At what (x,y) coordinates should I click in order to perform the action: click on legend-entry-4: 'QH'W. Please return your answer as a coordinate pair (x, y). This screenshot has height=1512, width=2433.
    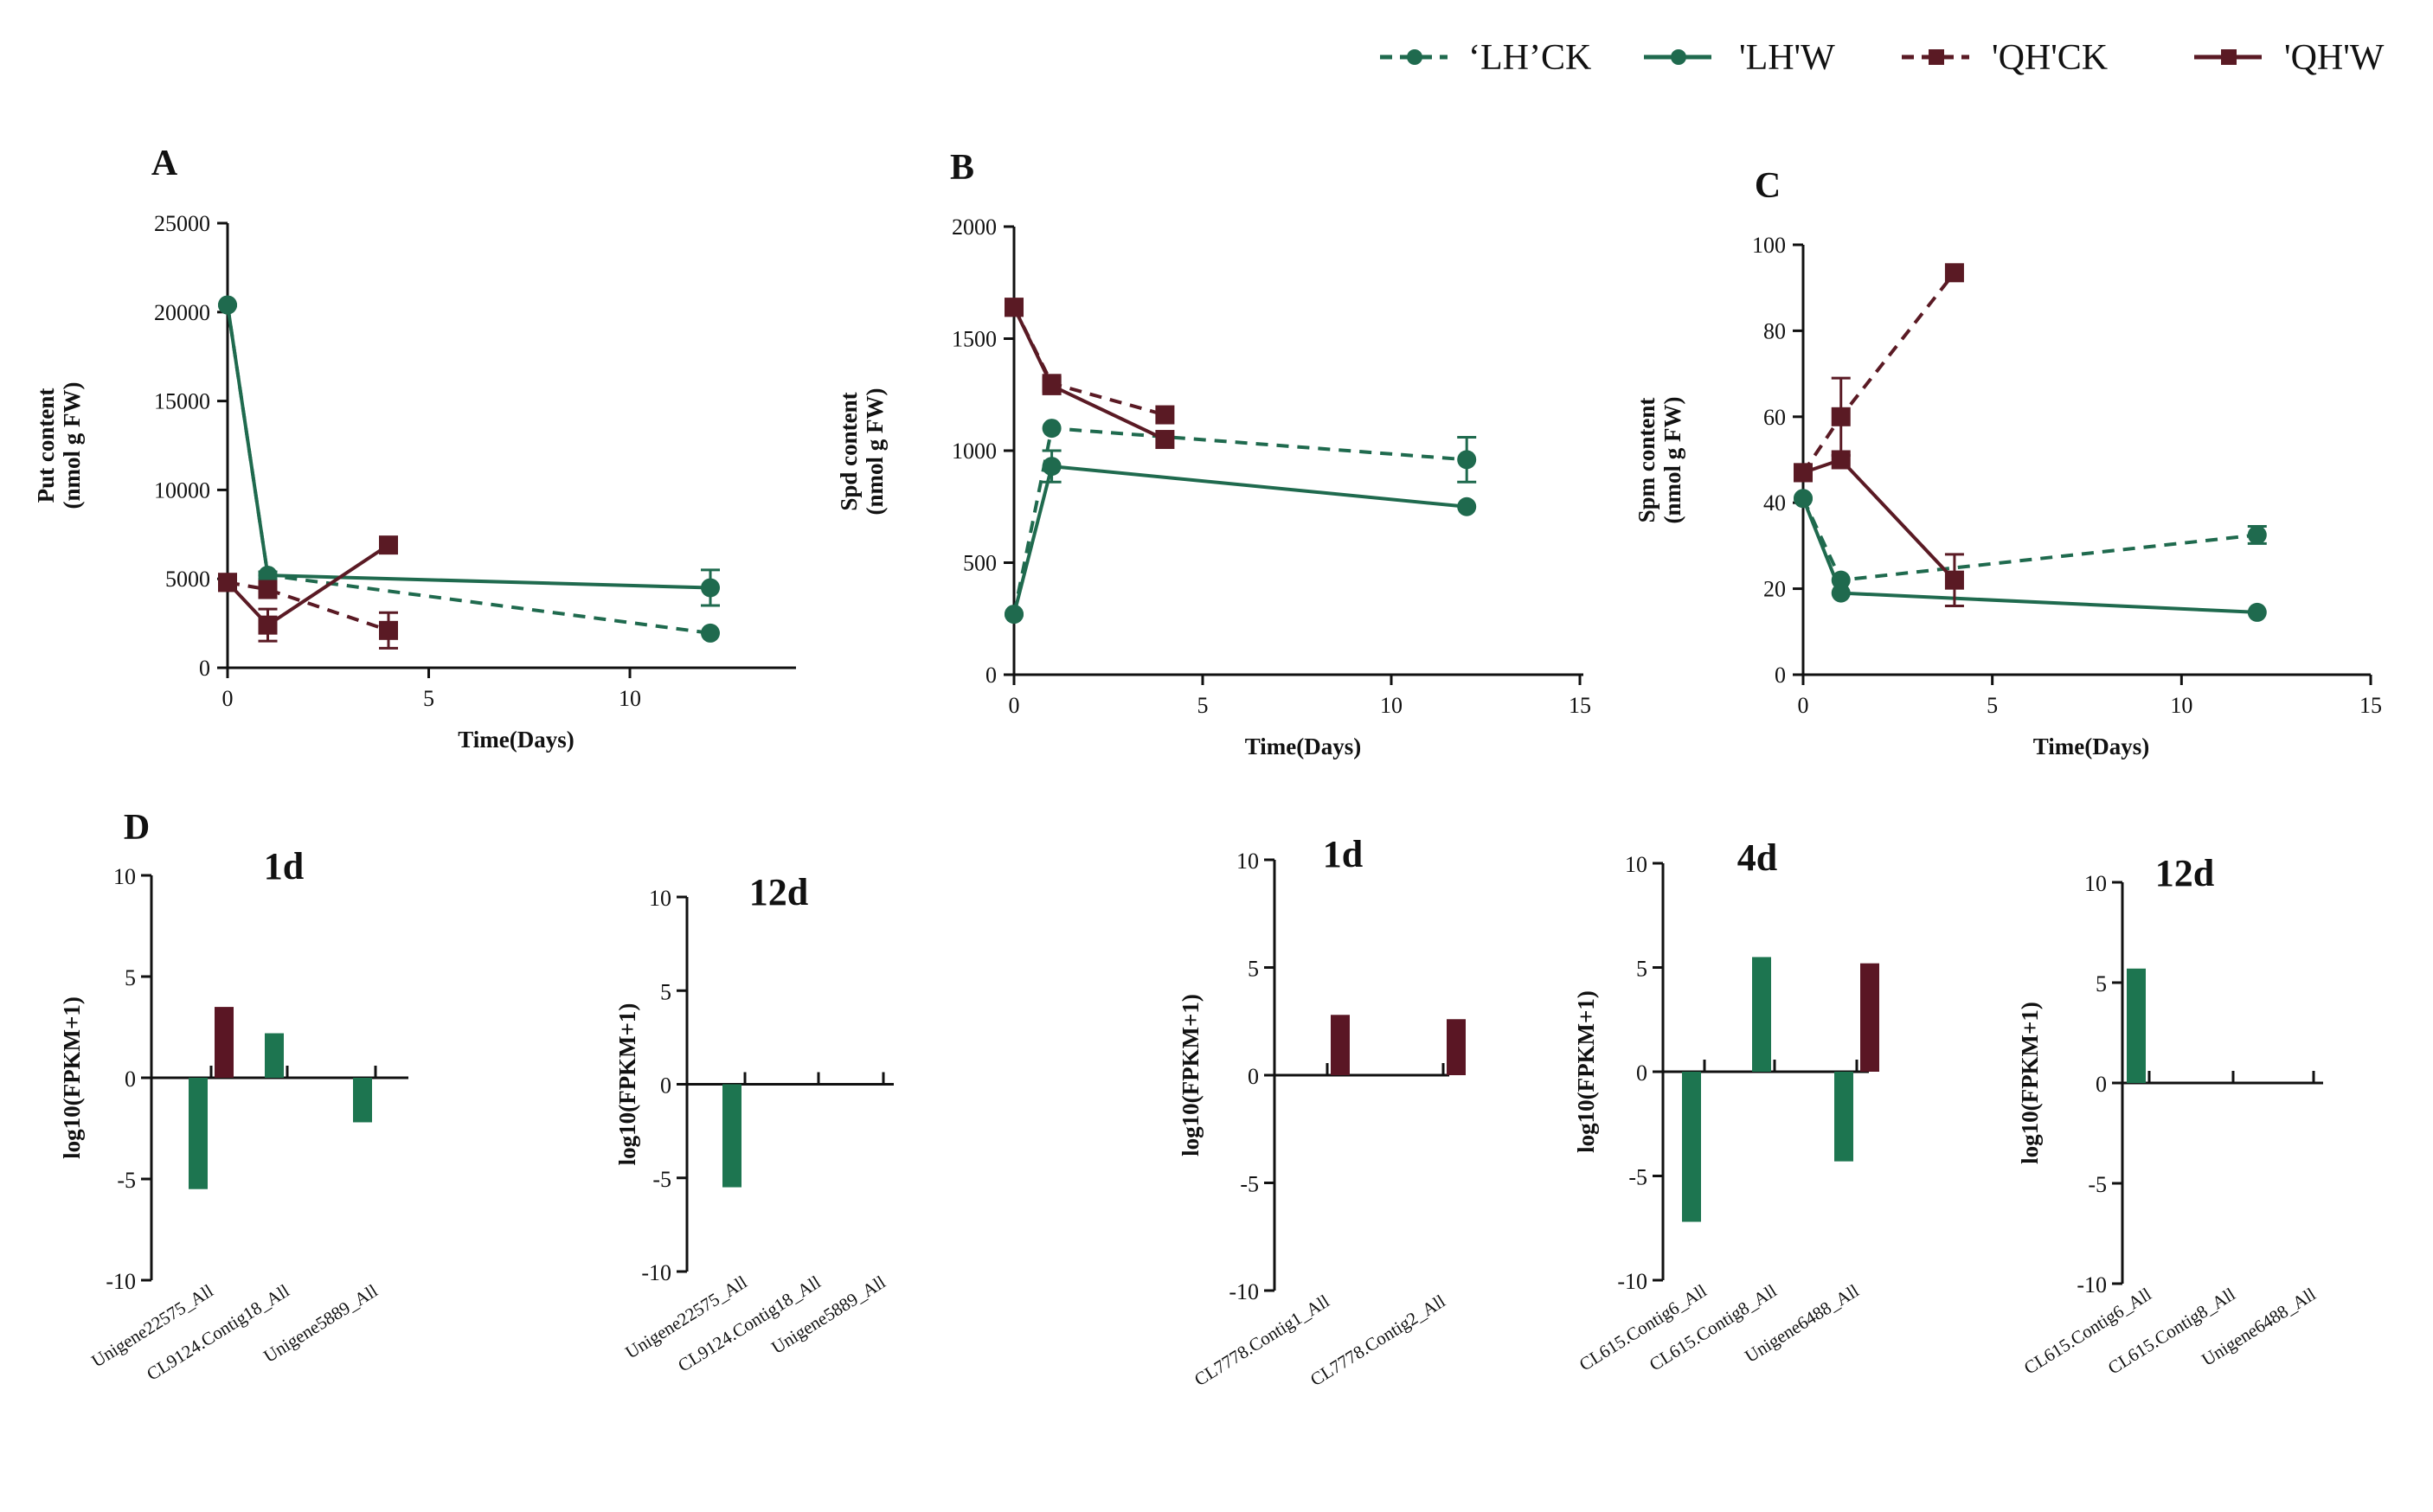
    Looking at the image, I should click on (2289, 58).